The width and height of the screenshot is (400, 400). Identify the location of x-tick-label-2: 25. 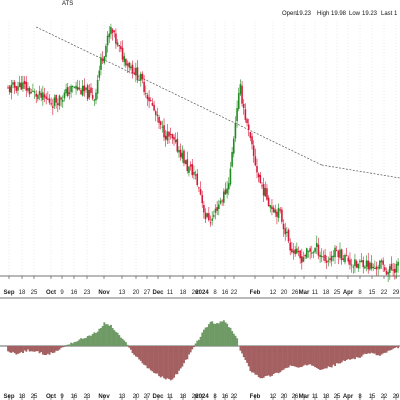
(34, 293).